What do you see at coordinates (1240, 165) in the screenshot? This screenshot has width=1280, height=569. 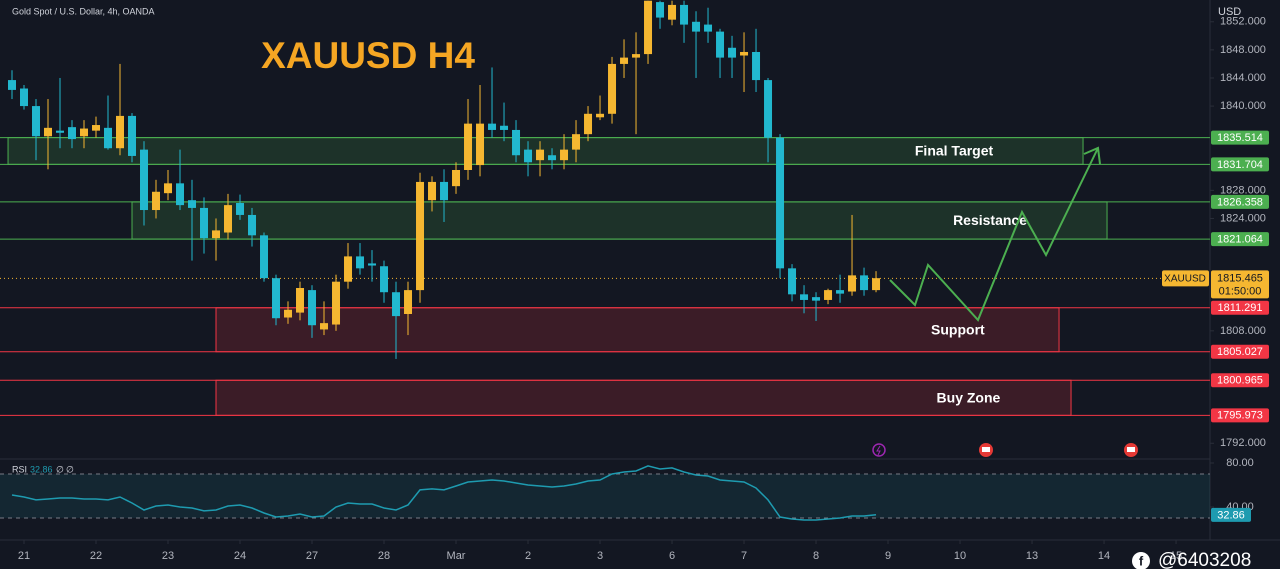 I see `level-badge-label: 1831.704` at bounding box center [1240, 165].